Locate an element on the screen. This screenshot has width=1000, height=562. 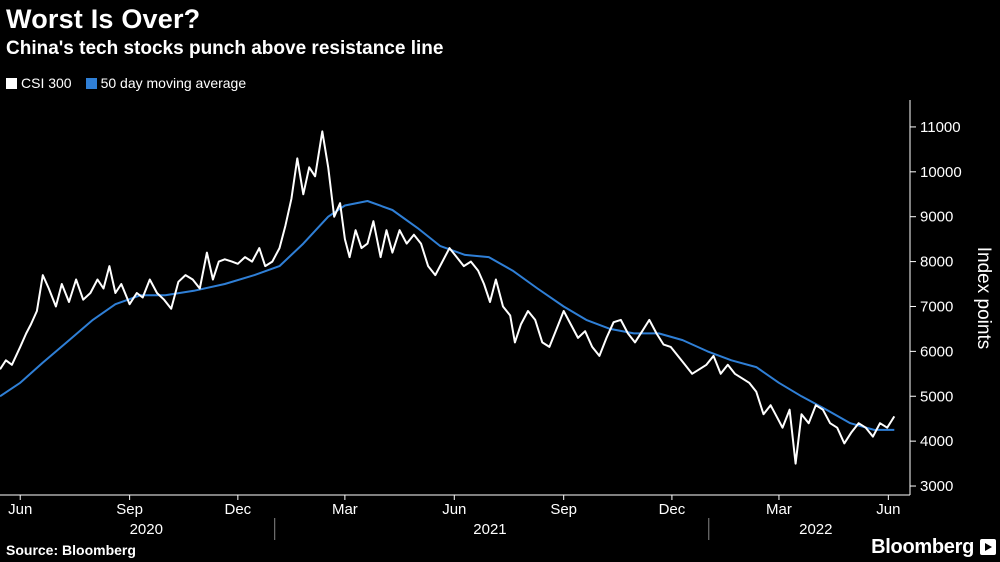
legend-swatch-ma is located at coordinates (91, 83).